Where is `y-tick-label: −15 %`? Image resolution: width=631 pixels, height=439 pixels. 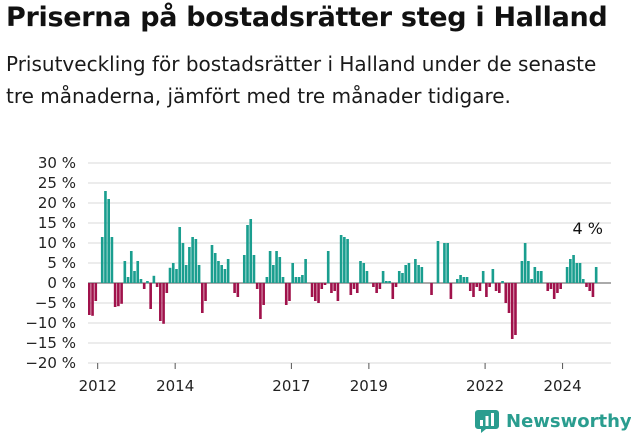 y-tick-label: −15 % is located at coordinates (50, 343).